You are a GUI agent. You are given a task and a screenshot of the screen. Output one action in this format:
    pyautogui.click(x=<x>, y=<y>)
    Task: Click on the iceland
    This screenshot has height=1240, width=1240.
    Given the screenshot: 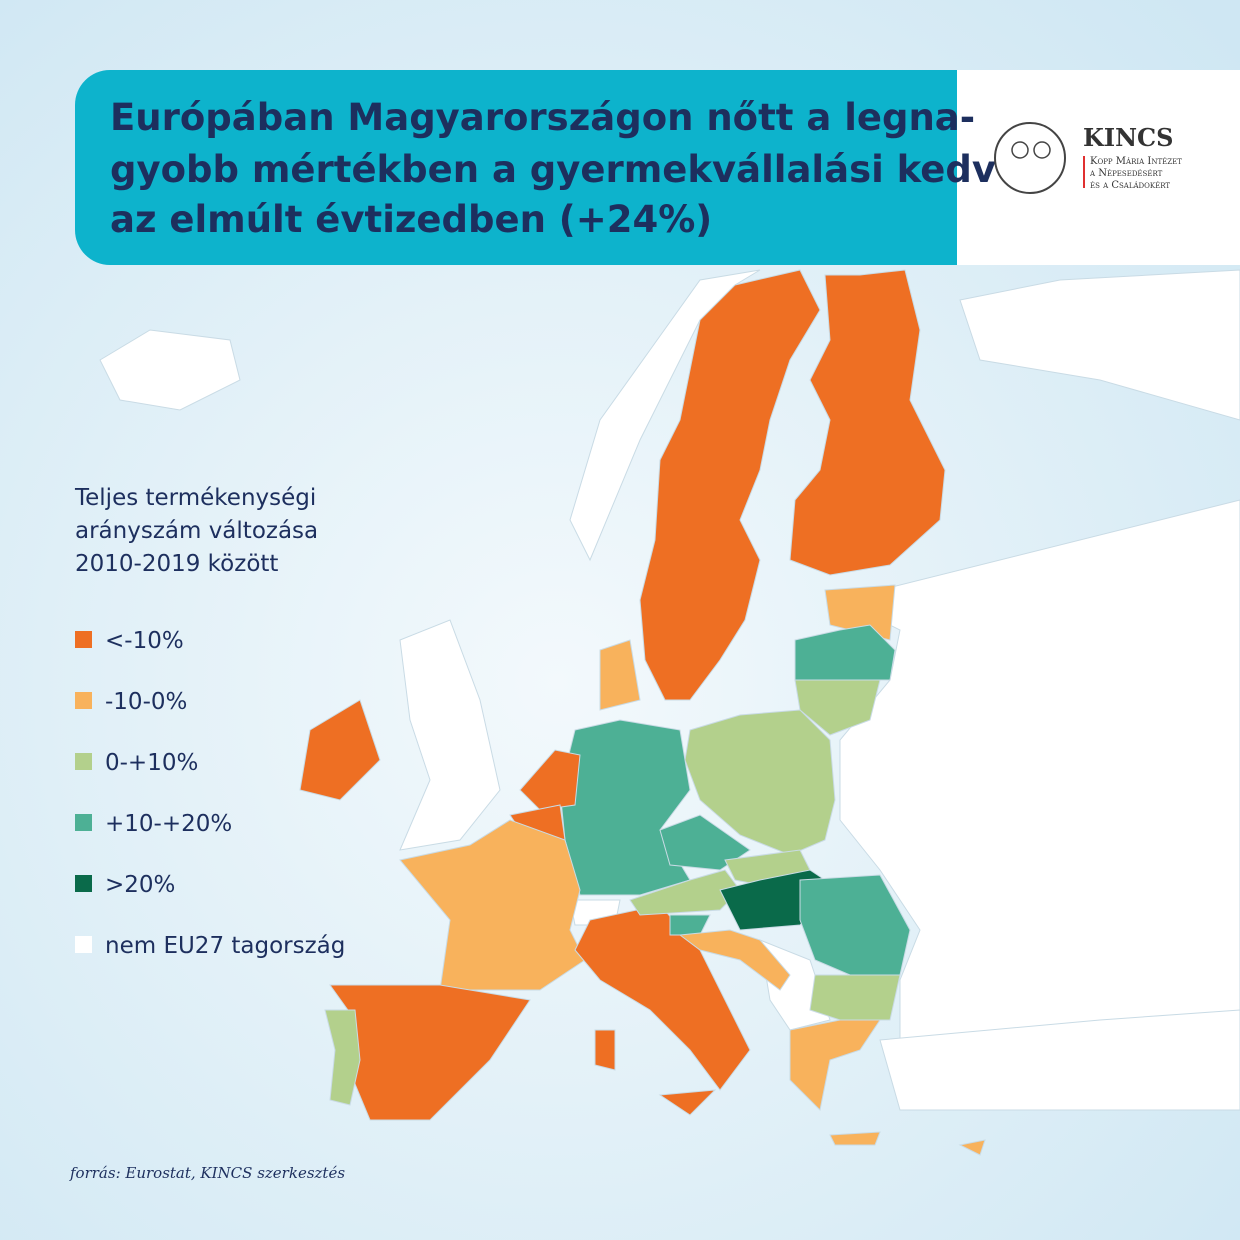 What is the action you would take?
    pyautogui.click(x=170, y=370)
    